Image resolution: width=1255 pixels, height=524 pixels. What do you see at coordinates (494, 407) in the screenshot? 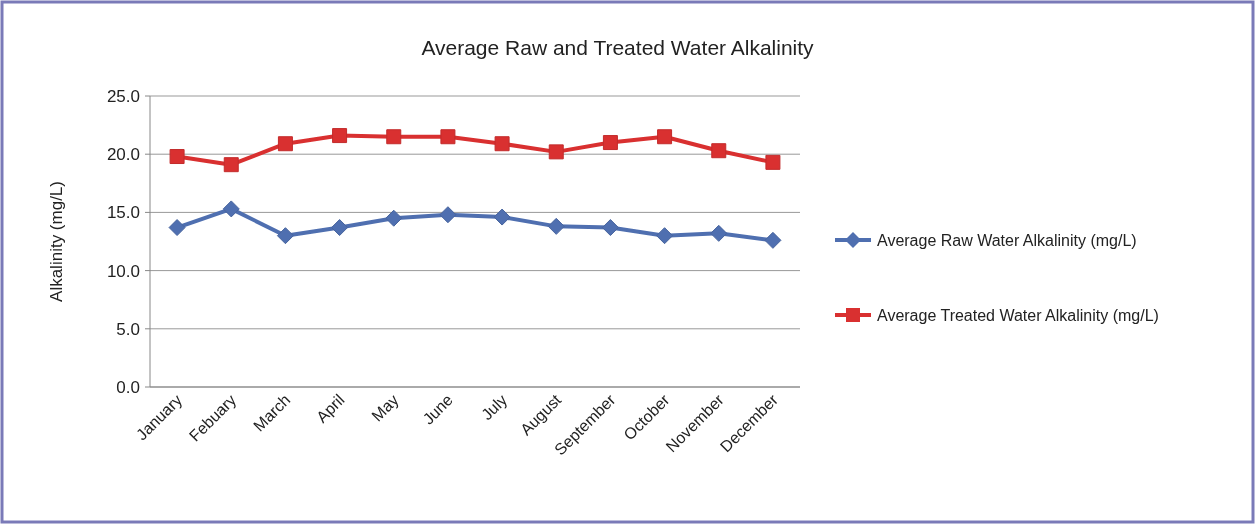
I see `x-tick-label: July` at bounding box center [494, 407].